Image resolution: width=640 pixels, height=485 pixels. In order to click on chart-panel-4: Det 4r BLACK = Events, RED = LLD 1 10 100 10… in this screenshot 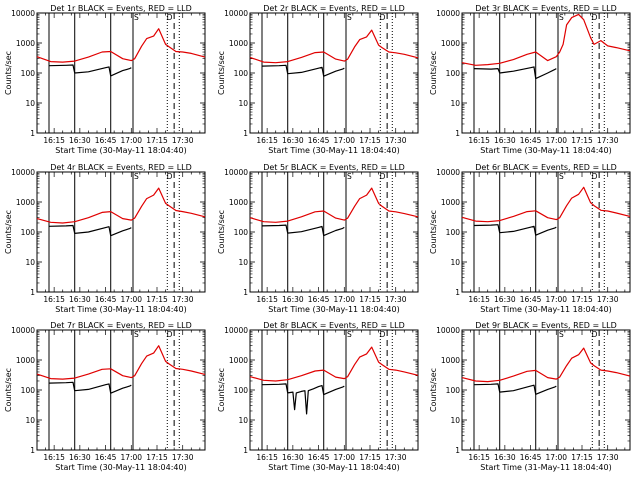, I will do `click(105, 238)`.